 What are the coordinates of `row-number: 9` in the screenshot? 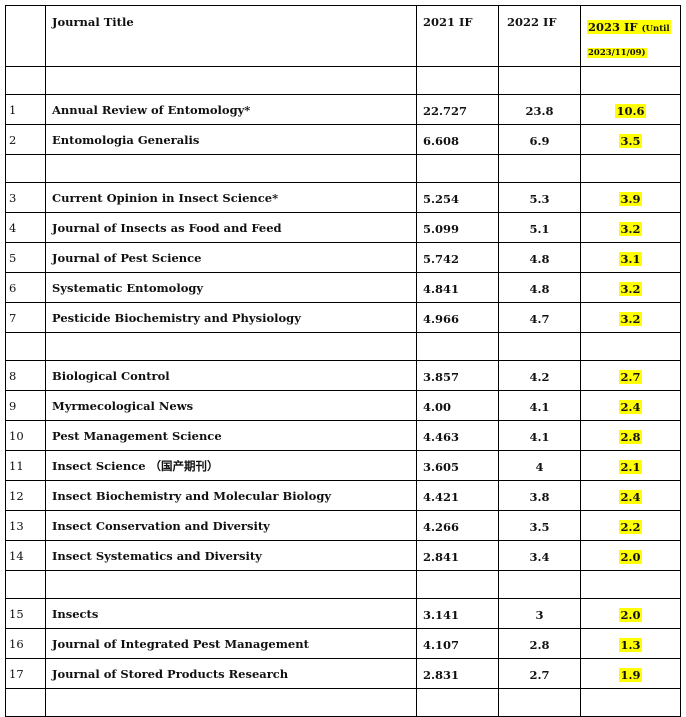 It's located at (25, 405).